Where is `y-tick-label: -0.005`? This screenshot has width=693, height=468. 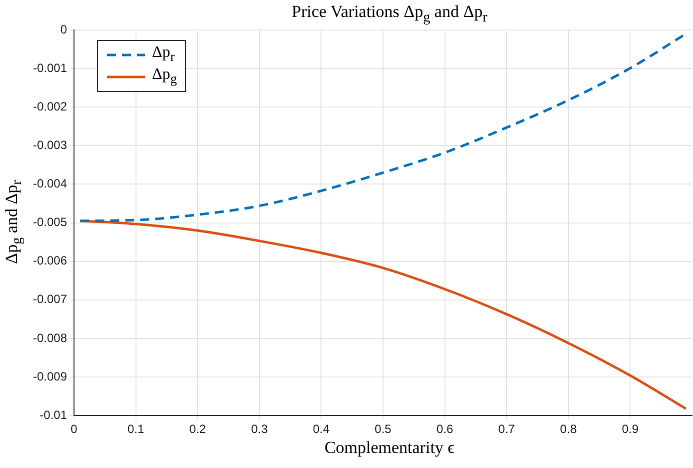
y-tick-label: -0.005 is located at coordinates (50, 222).